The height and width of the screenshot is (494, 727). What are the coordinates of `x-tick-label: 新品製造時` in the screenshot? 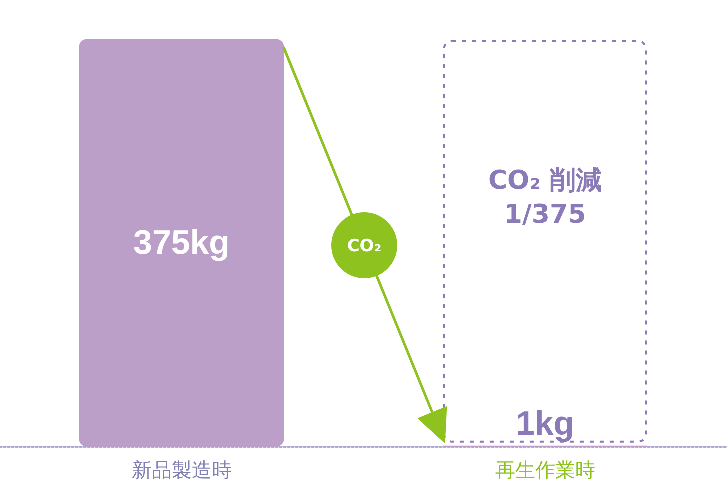 It's located at (182, 471).